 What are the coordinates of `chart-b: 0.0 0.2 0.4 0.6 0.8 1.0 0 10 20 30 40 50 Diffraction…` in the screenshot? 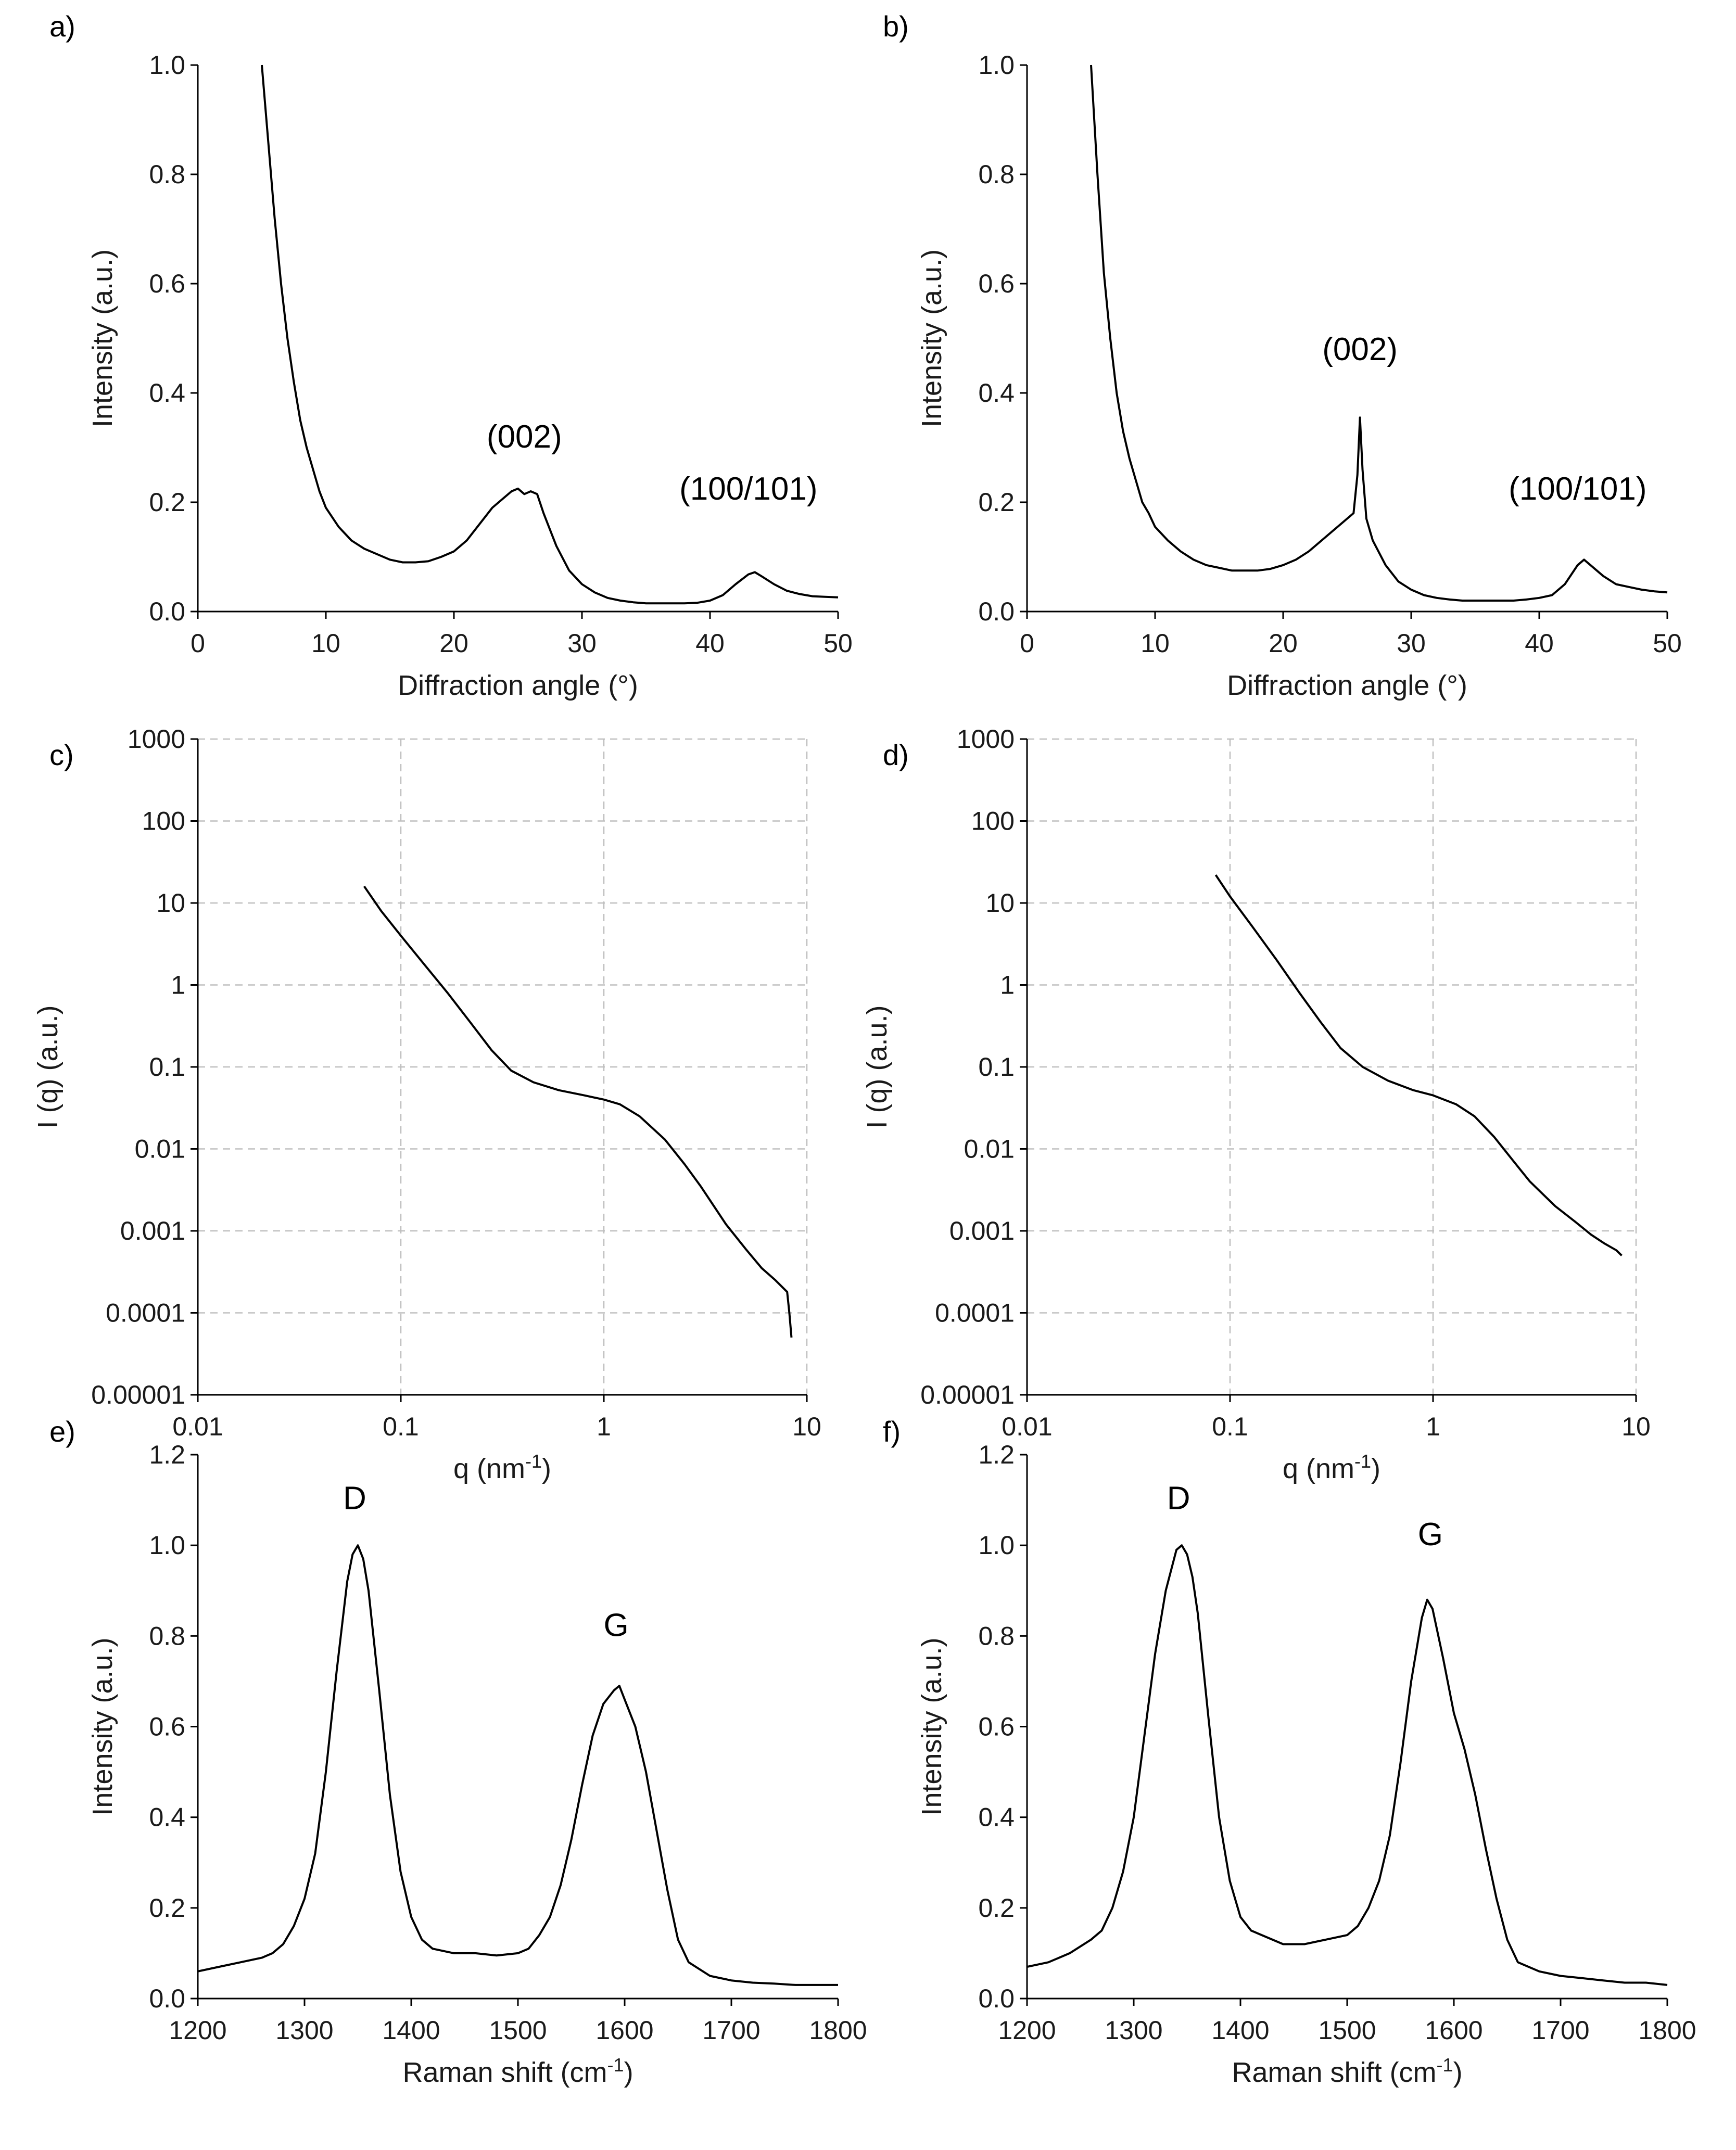 It's located at (1282, 355).